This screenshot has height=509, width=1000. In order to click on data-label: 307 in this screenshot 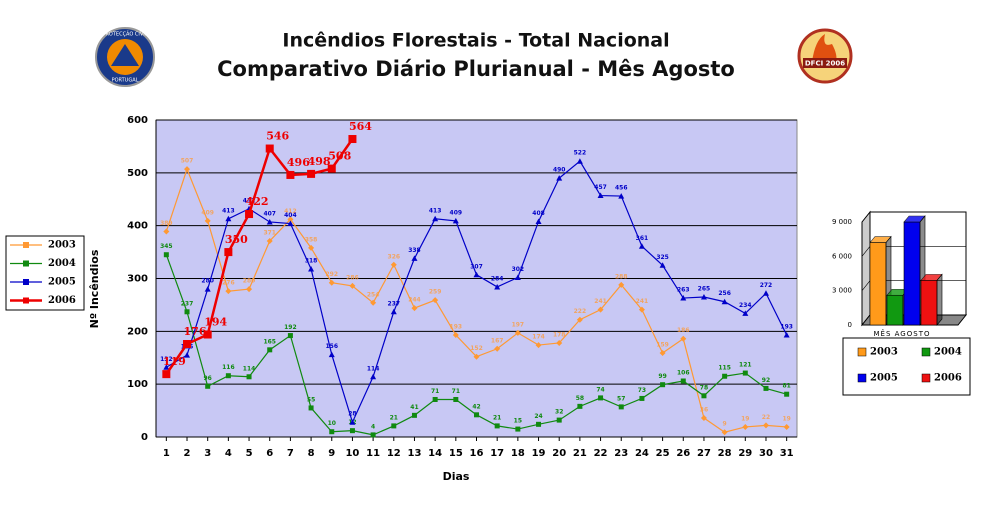, I will do `click(476, 266)`.